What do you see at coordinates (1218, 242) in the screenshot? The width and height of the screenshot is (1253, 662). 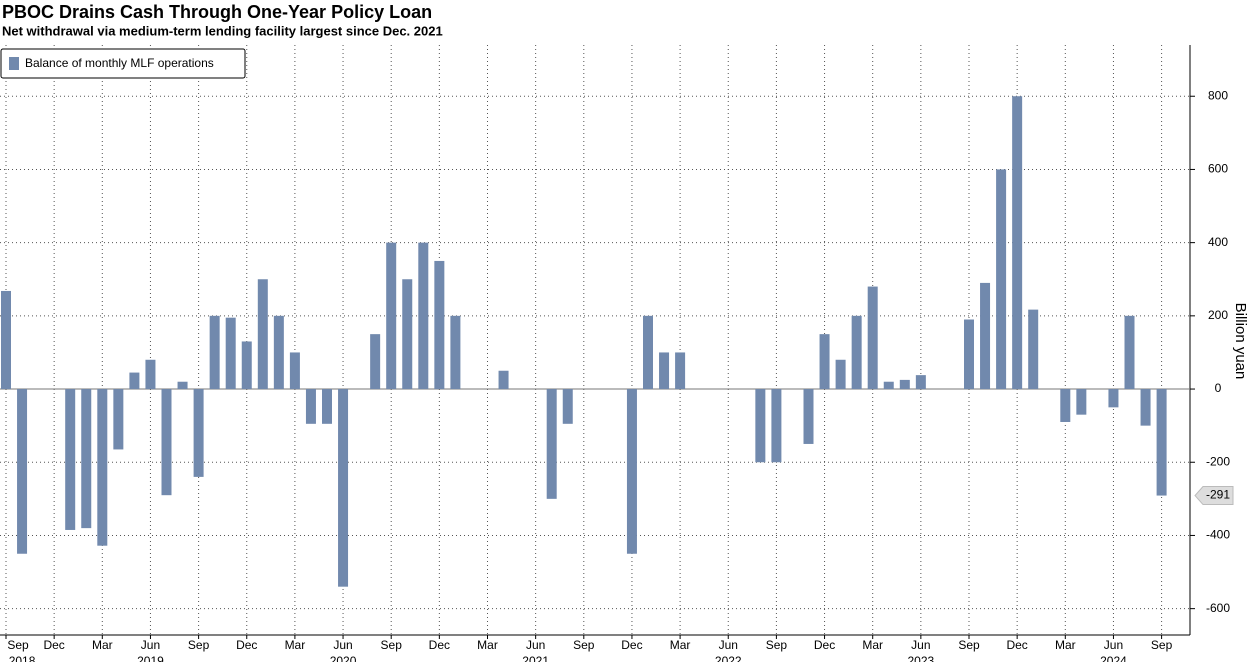 I see `y-tick-label: 400` at bounding box center [1218, 242].